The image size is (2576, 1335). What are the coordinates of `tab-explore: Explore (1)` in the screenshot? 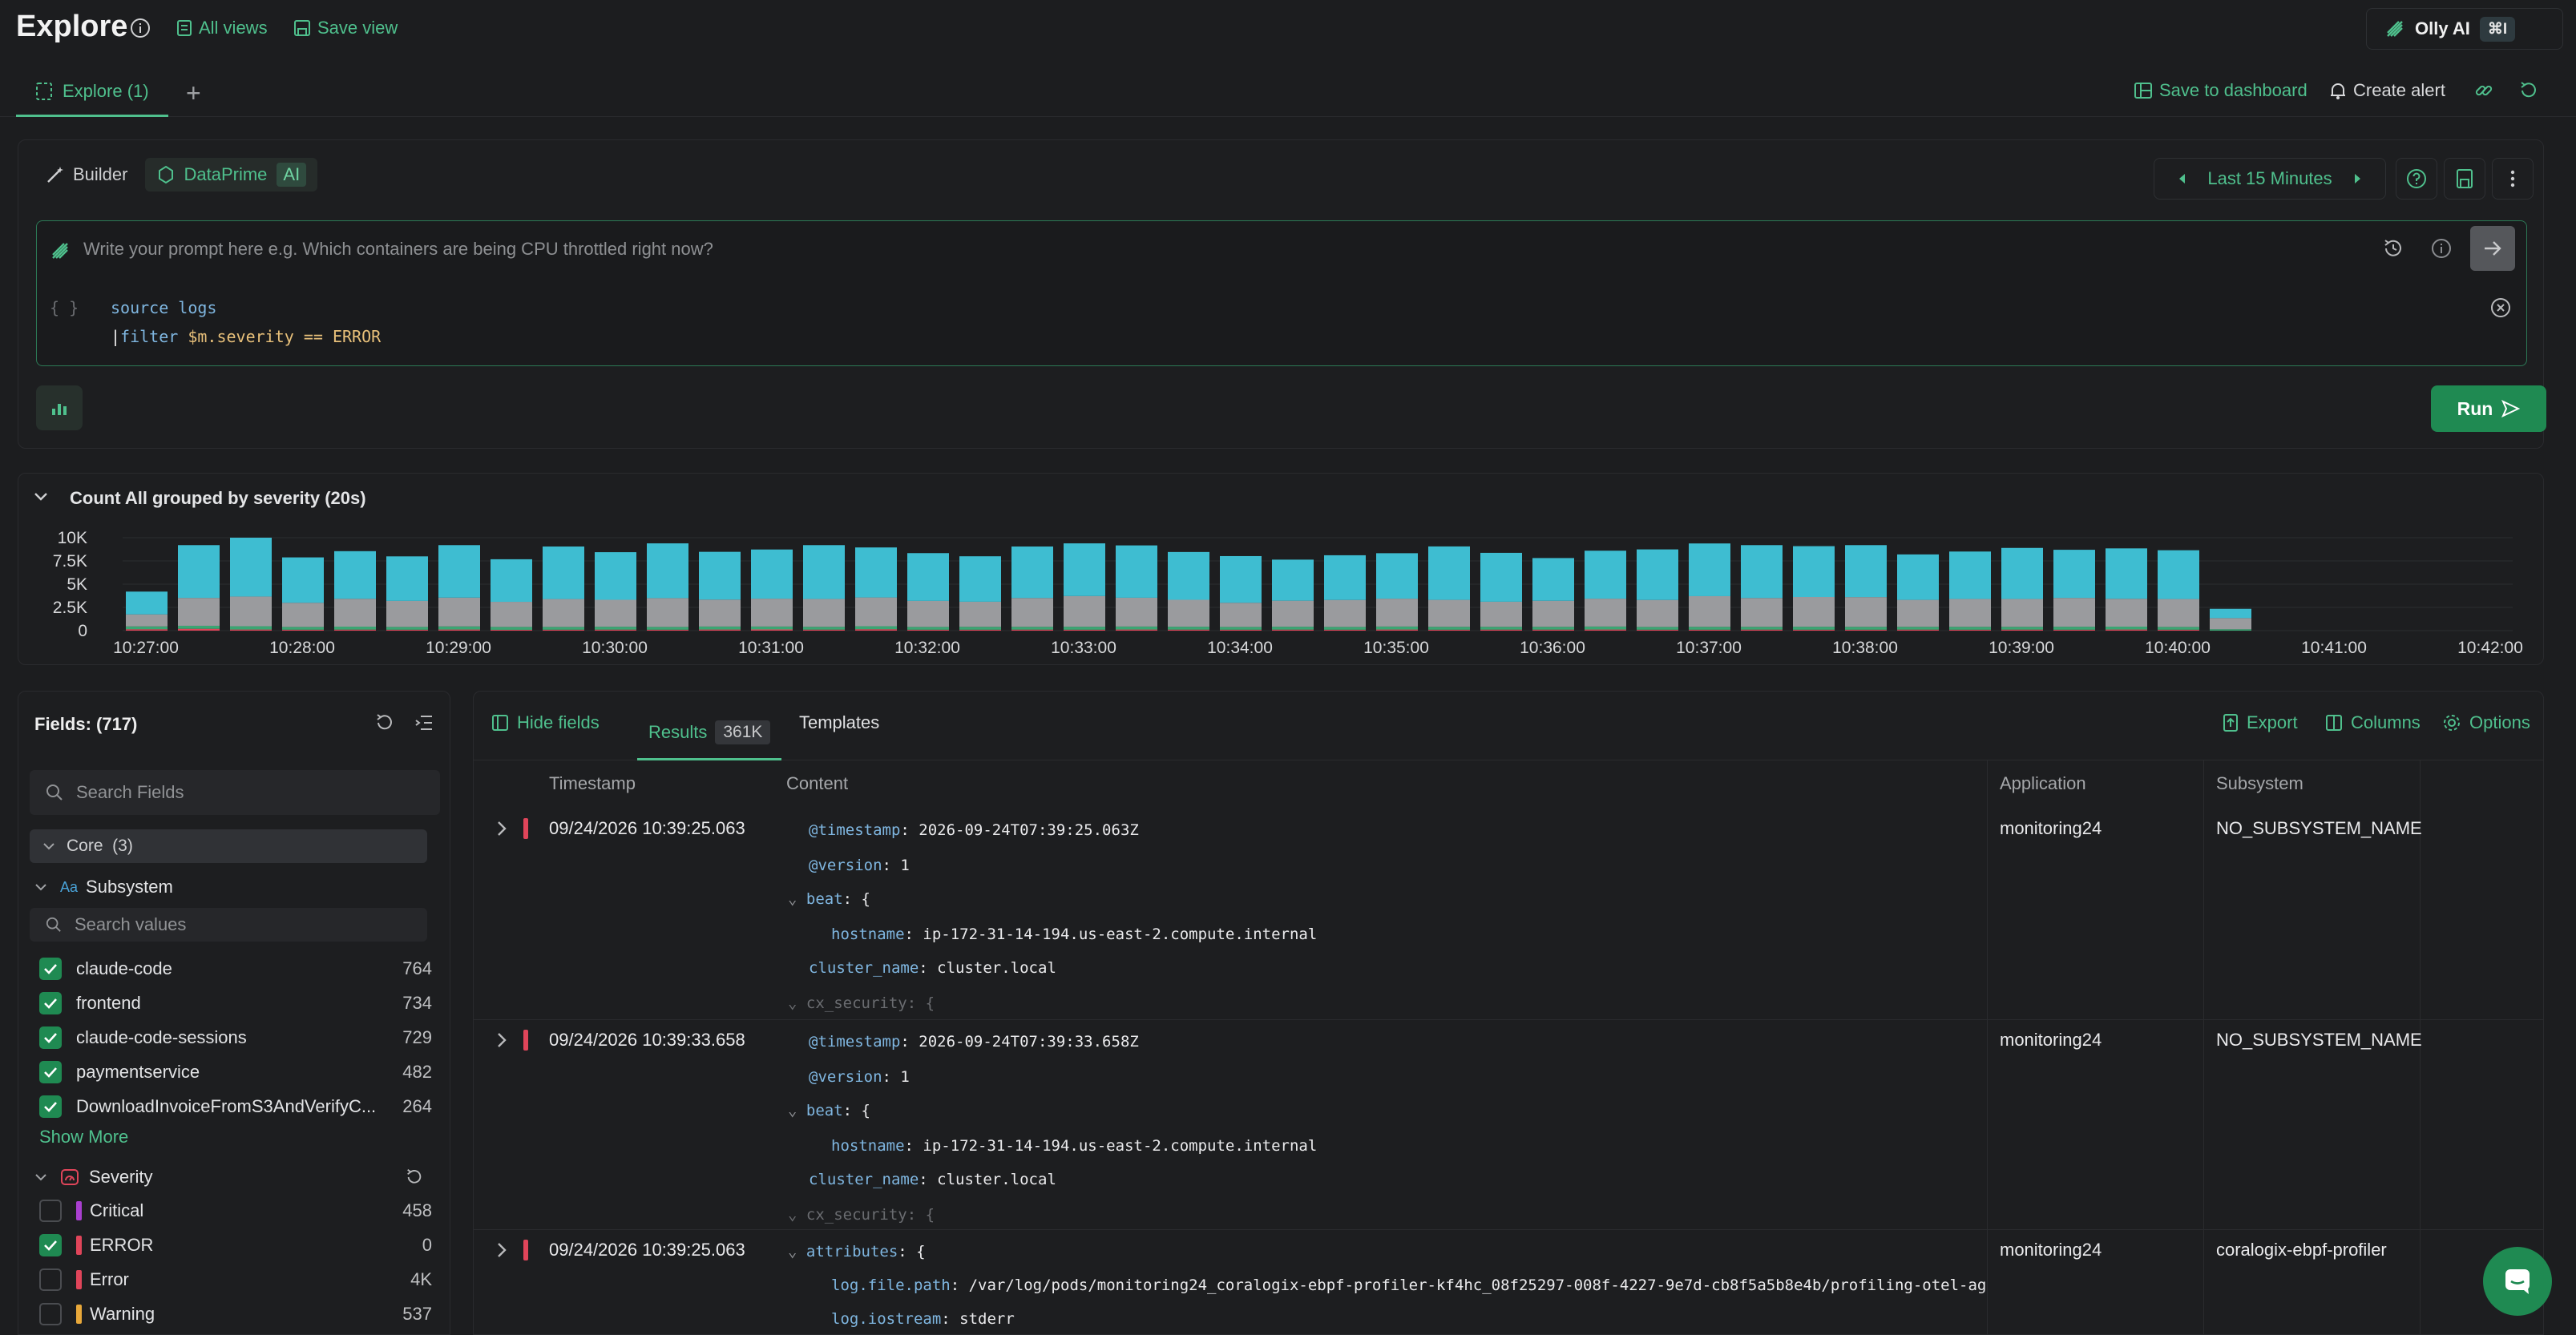 It's located at (92, 92).